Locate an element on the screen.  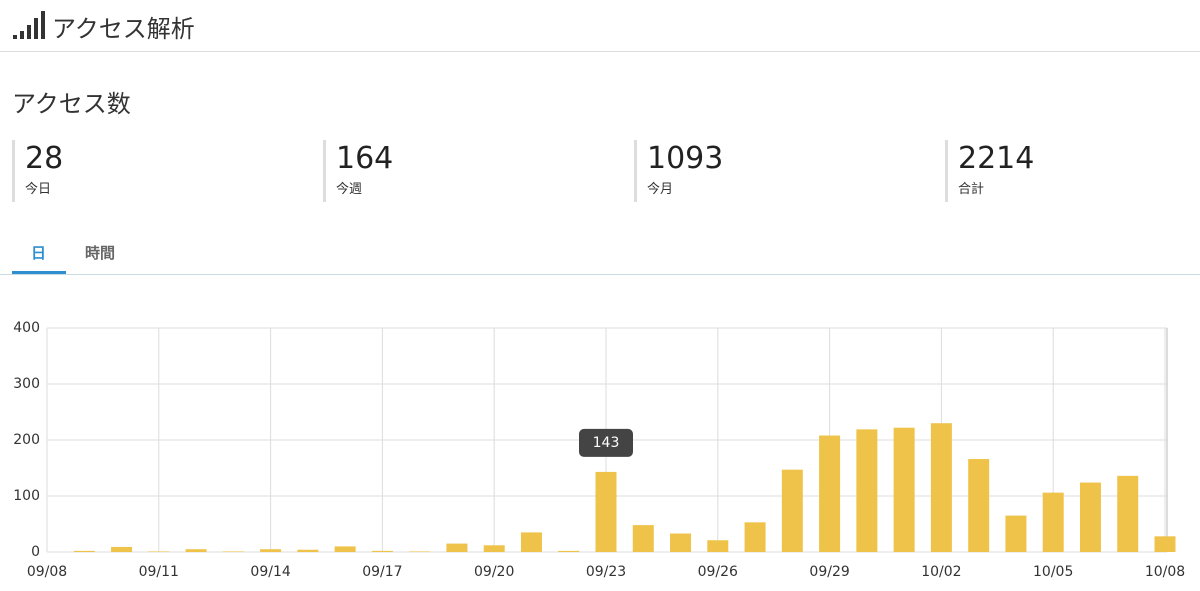
x-tick-label: 09/29 is located at coordinates (829, 572).